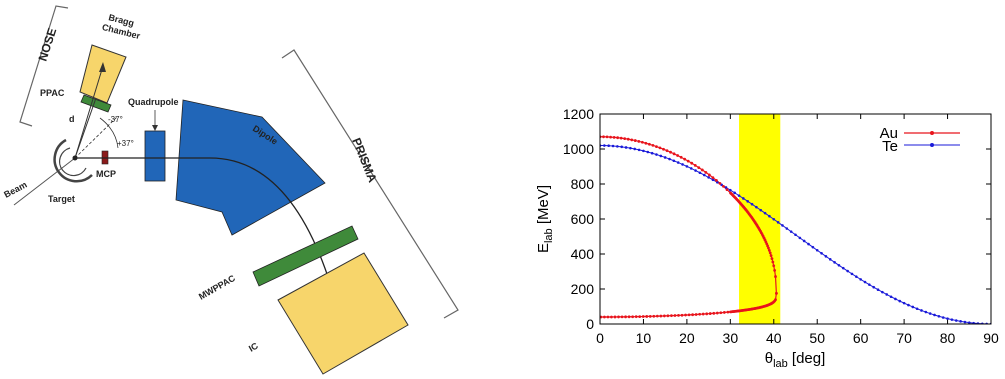 The width and height of the screenshot is (1005, 379). I want to click on prisma-bracket, so click(370, 184).